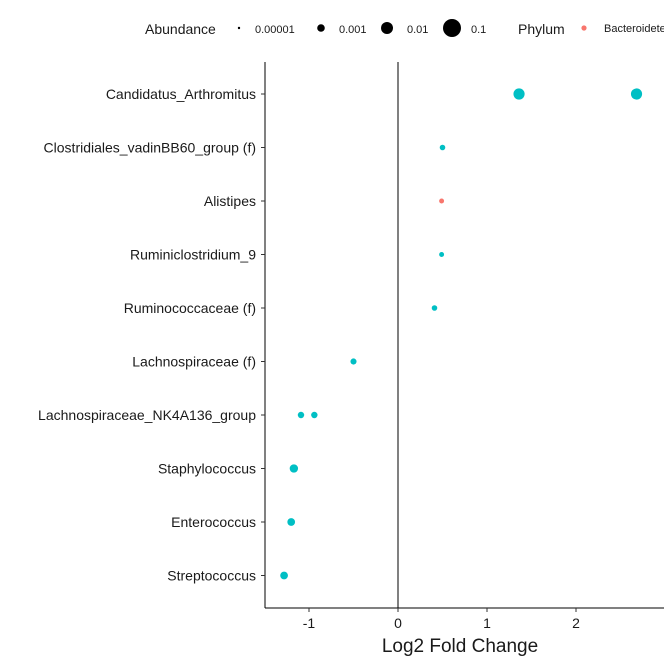  I want to click on y-tick-label: Enterococcus, so click(213, 522).